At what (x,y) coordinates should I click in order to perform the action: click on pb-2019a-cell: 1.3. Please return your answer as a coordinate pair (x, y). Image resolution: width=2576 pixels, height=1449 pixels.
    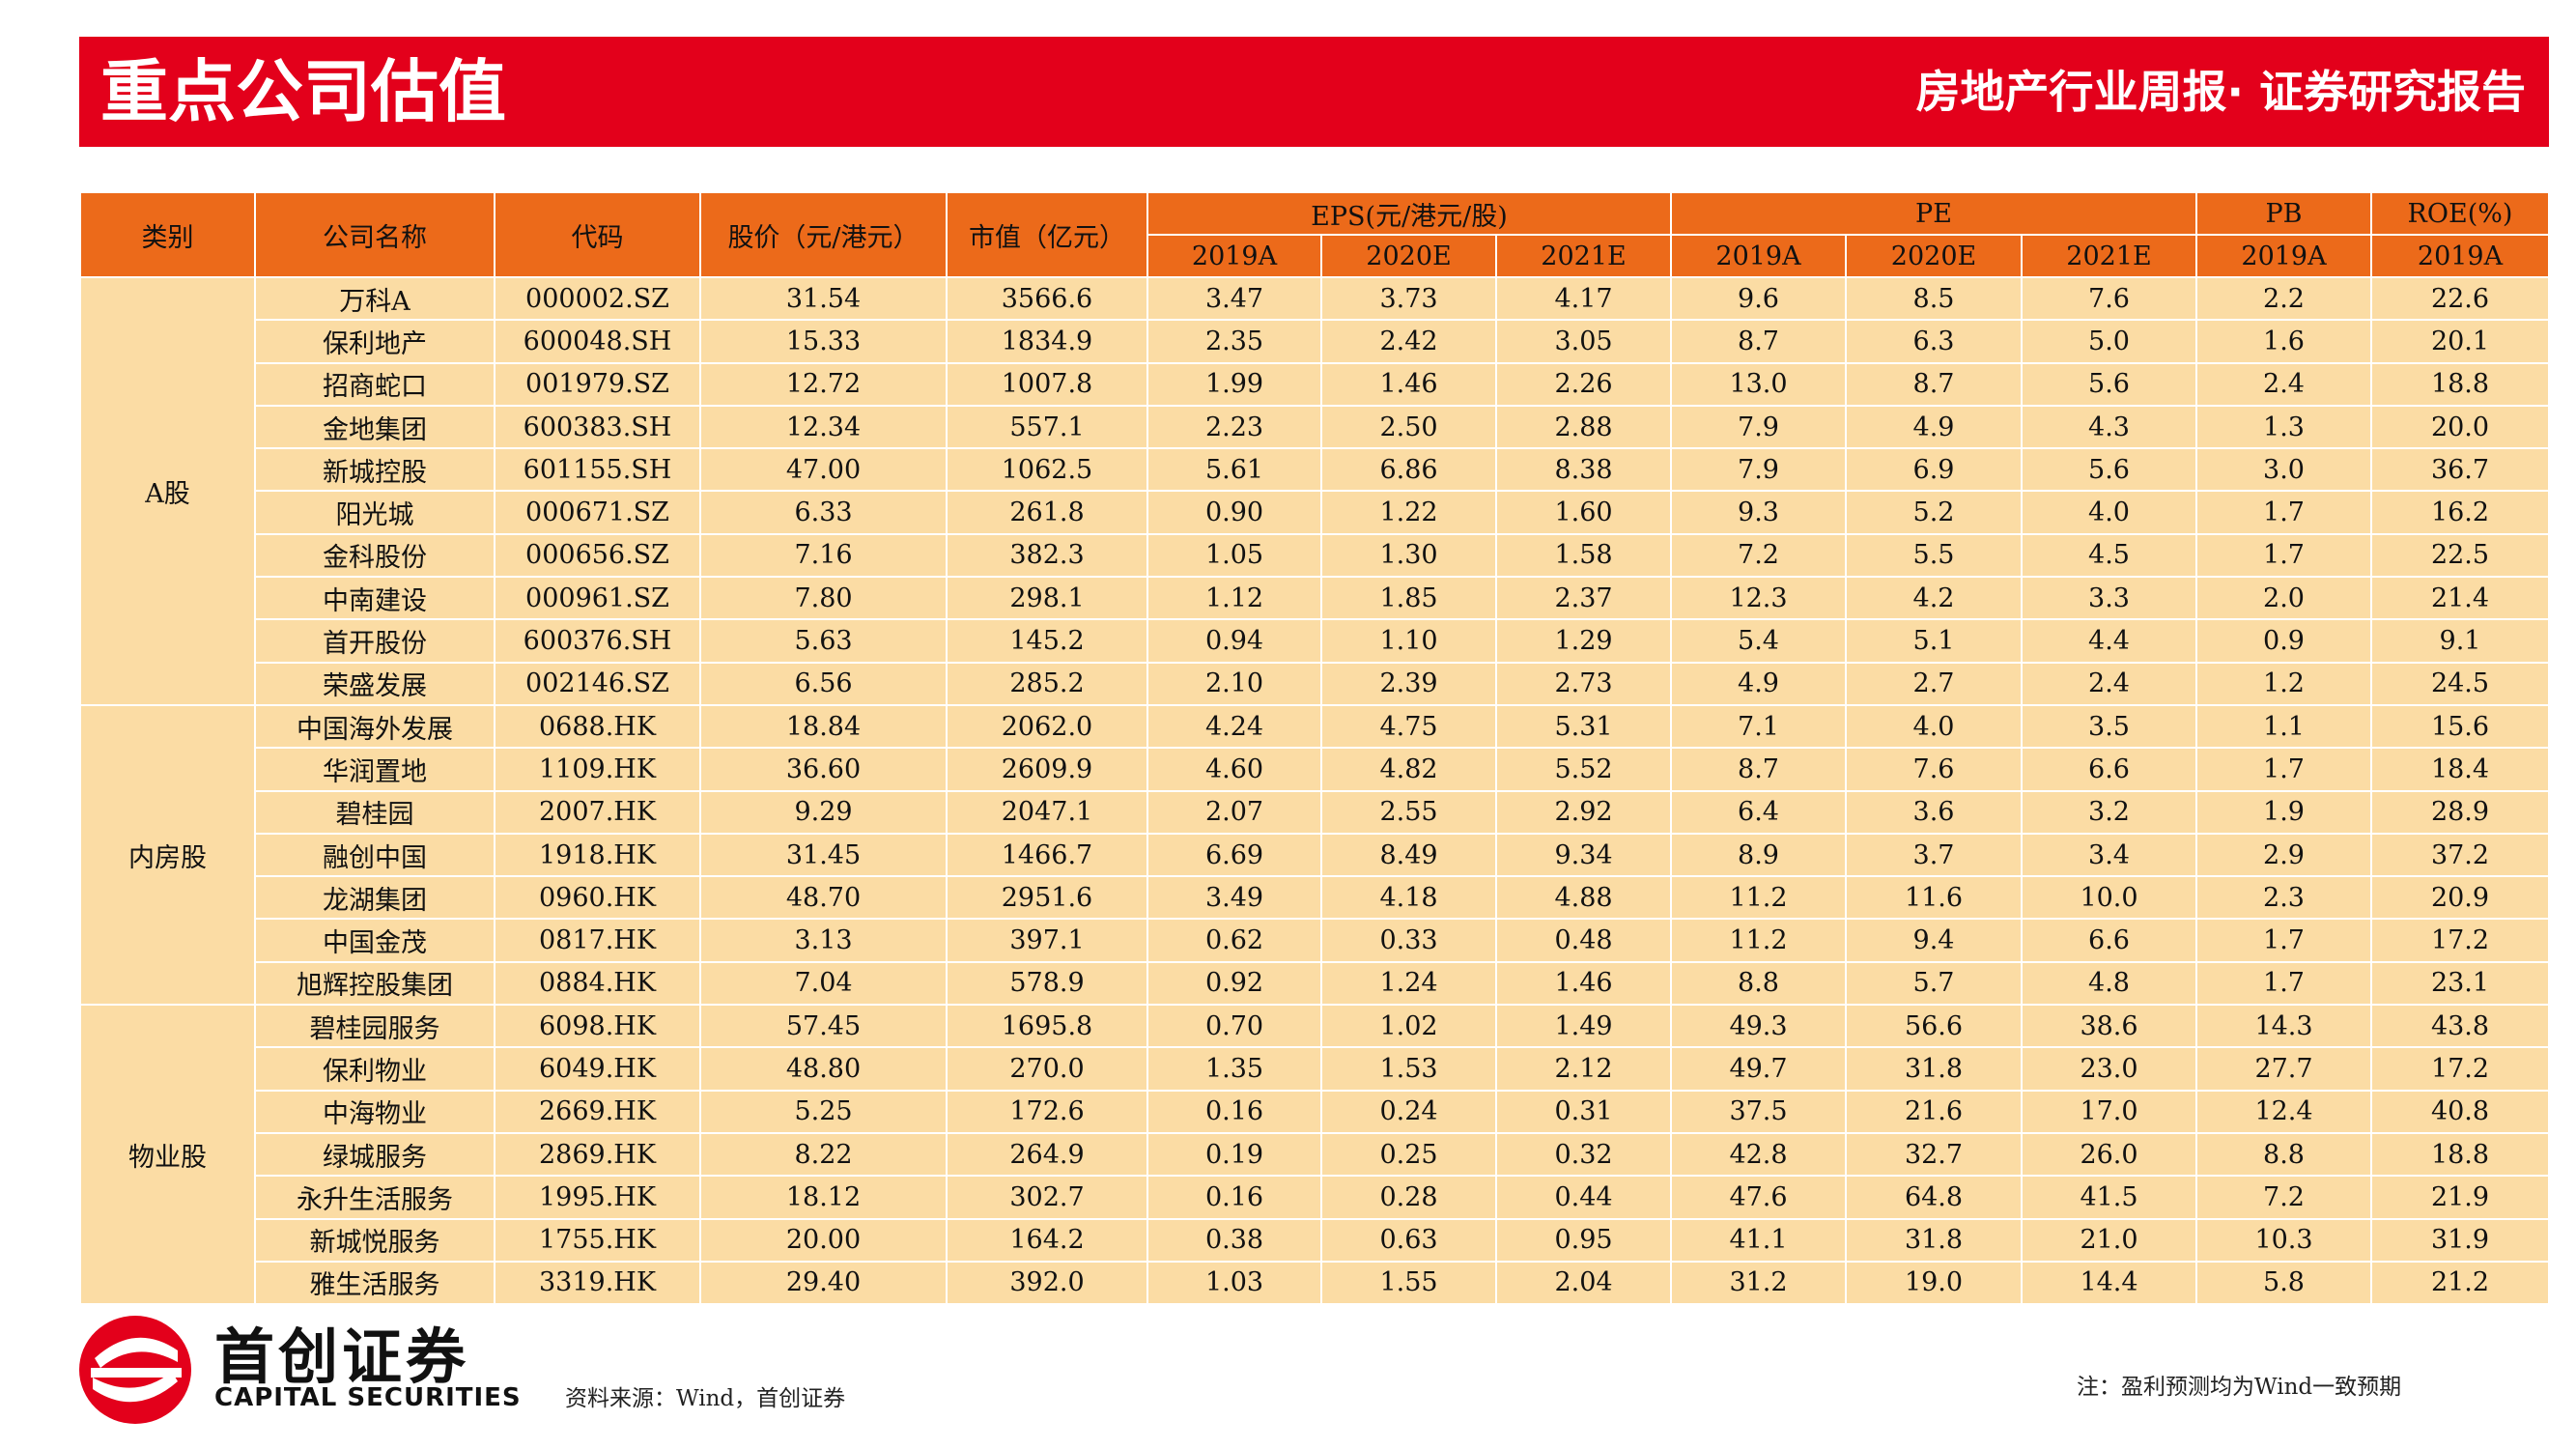
    Looking at the image, I should click on (2283, 427).